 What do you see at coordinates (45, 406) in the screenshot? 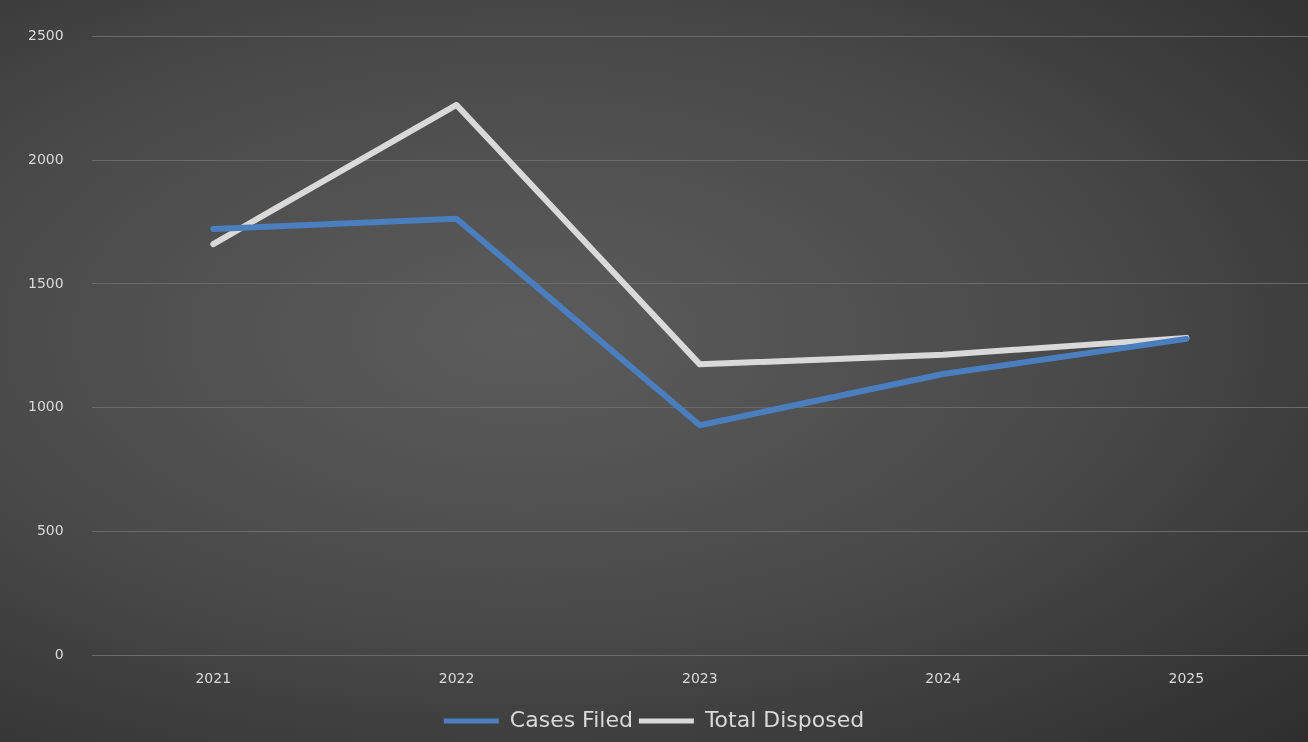
I see `y-tick-label: 1000` at bounding box center [45, 406].